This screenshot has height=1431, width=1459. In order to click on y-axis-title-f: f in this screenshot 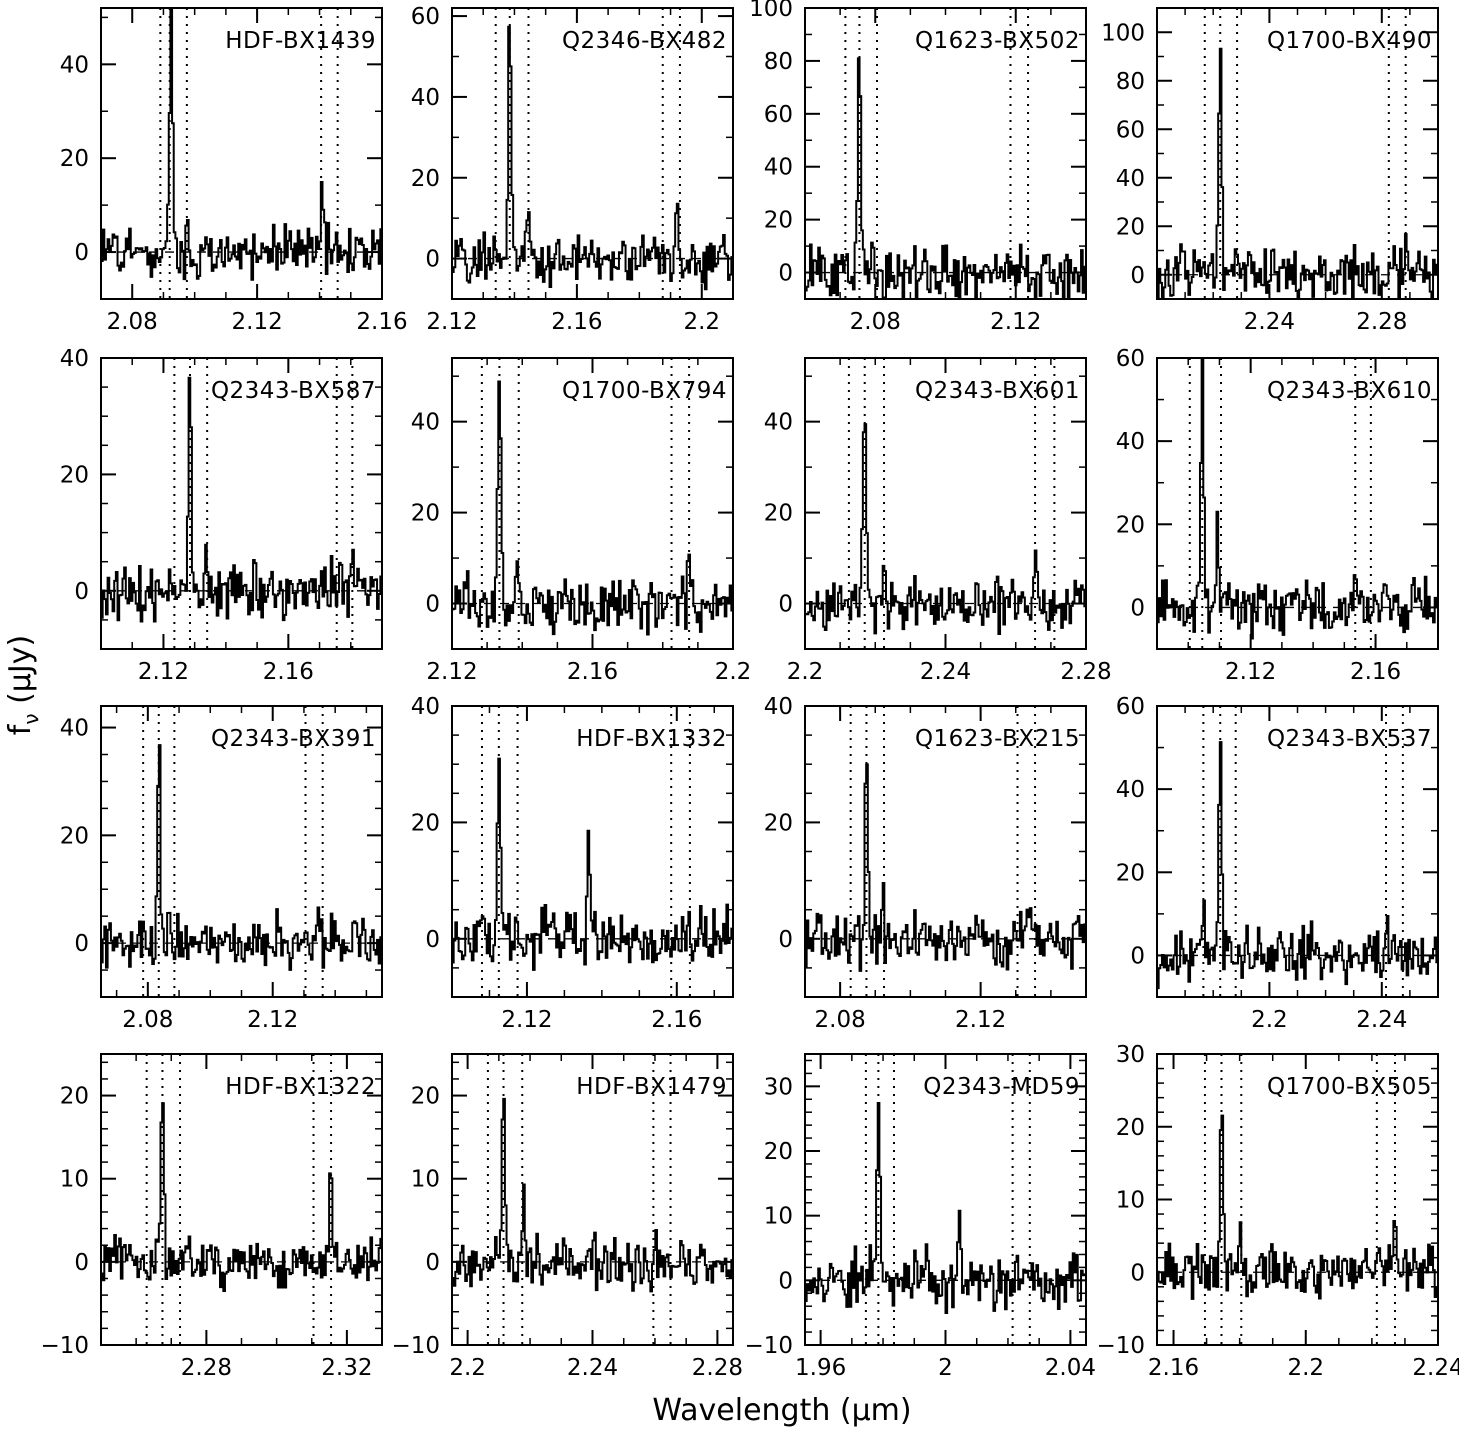, I will do `click(20, 729)`.